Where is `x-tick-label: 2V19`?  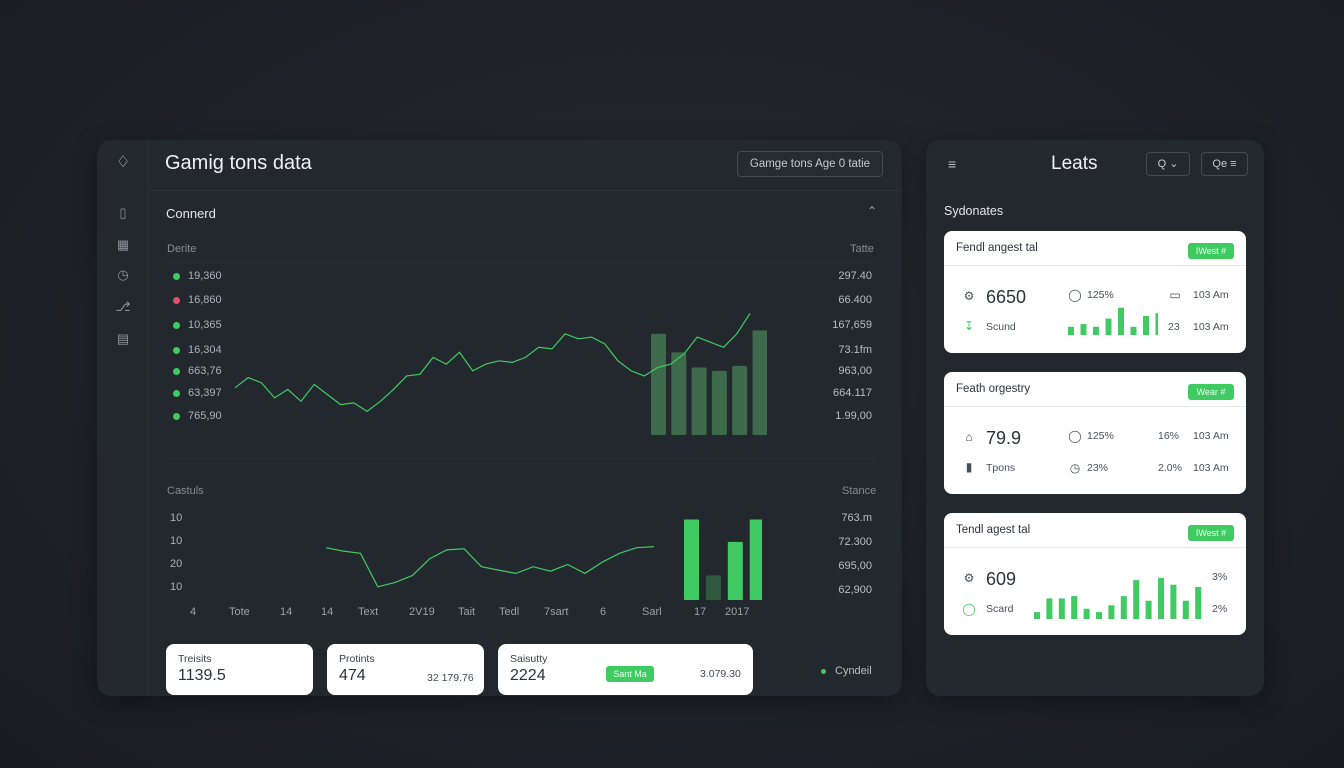 x-tick-label: 2V19 is located at coordinates (422, 612).